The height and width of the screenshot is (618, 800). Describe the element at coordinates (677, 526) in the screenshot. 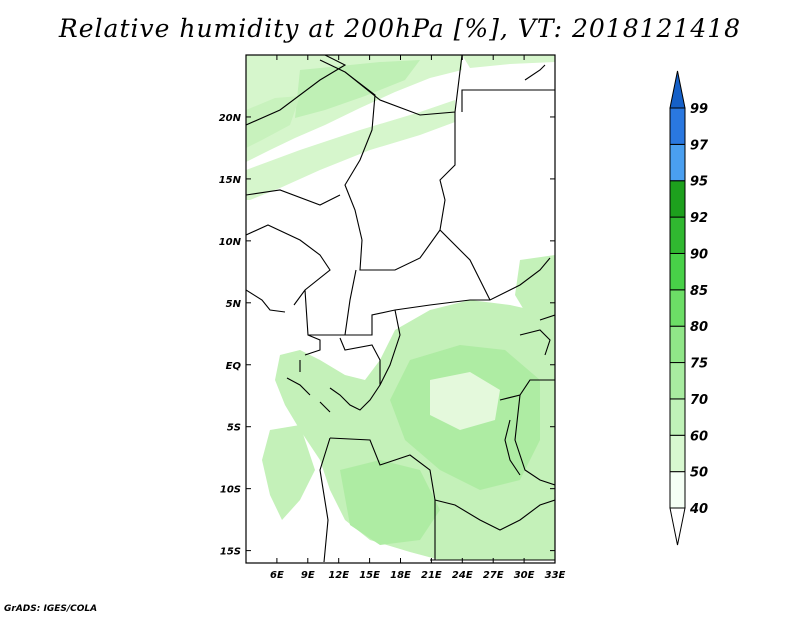

I see `colorbar-under-arrow` at that location.